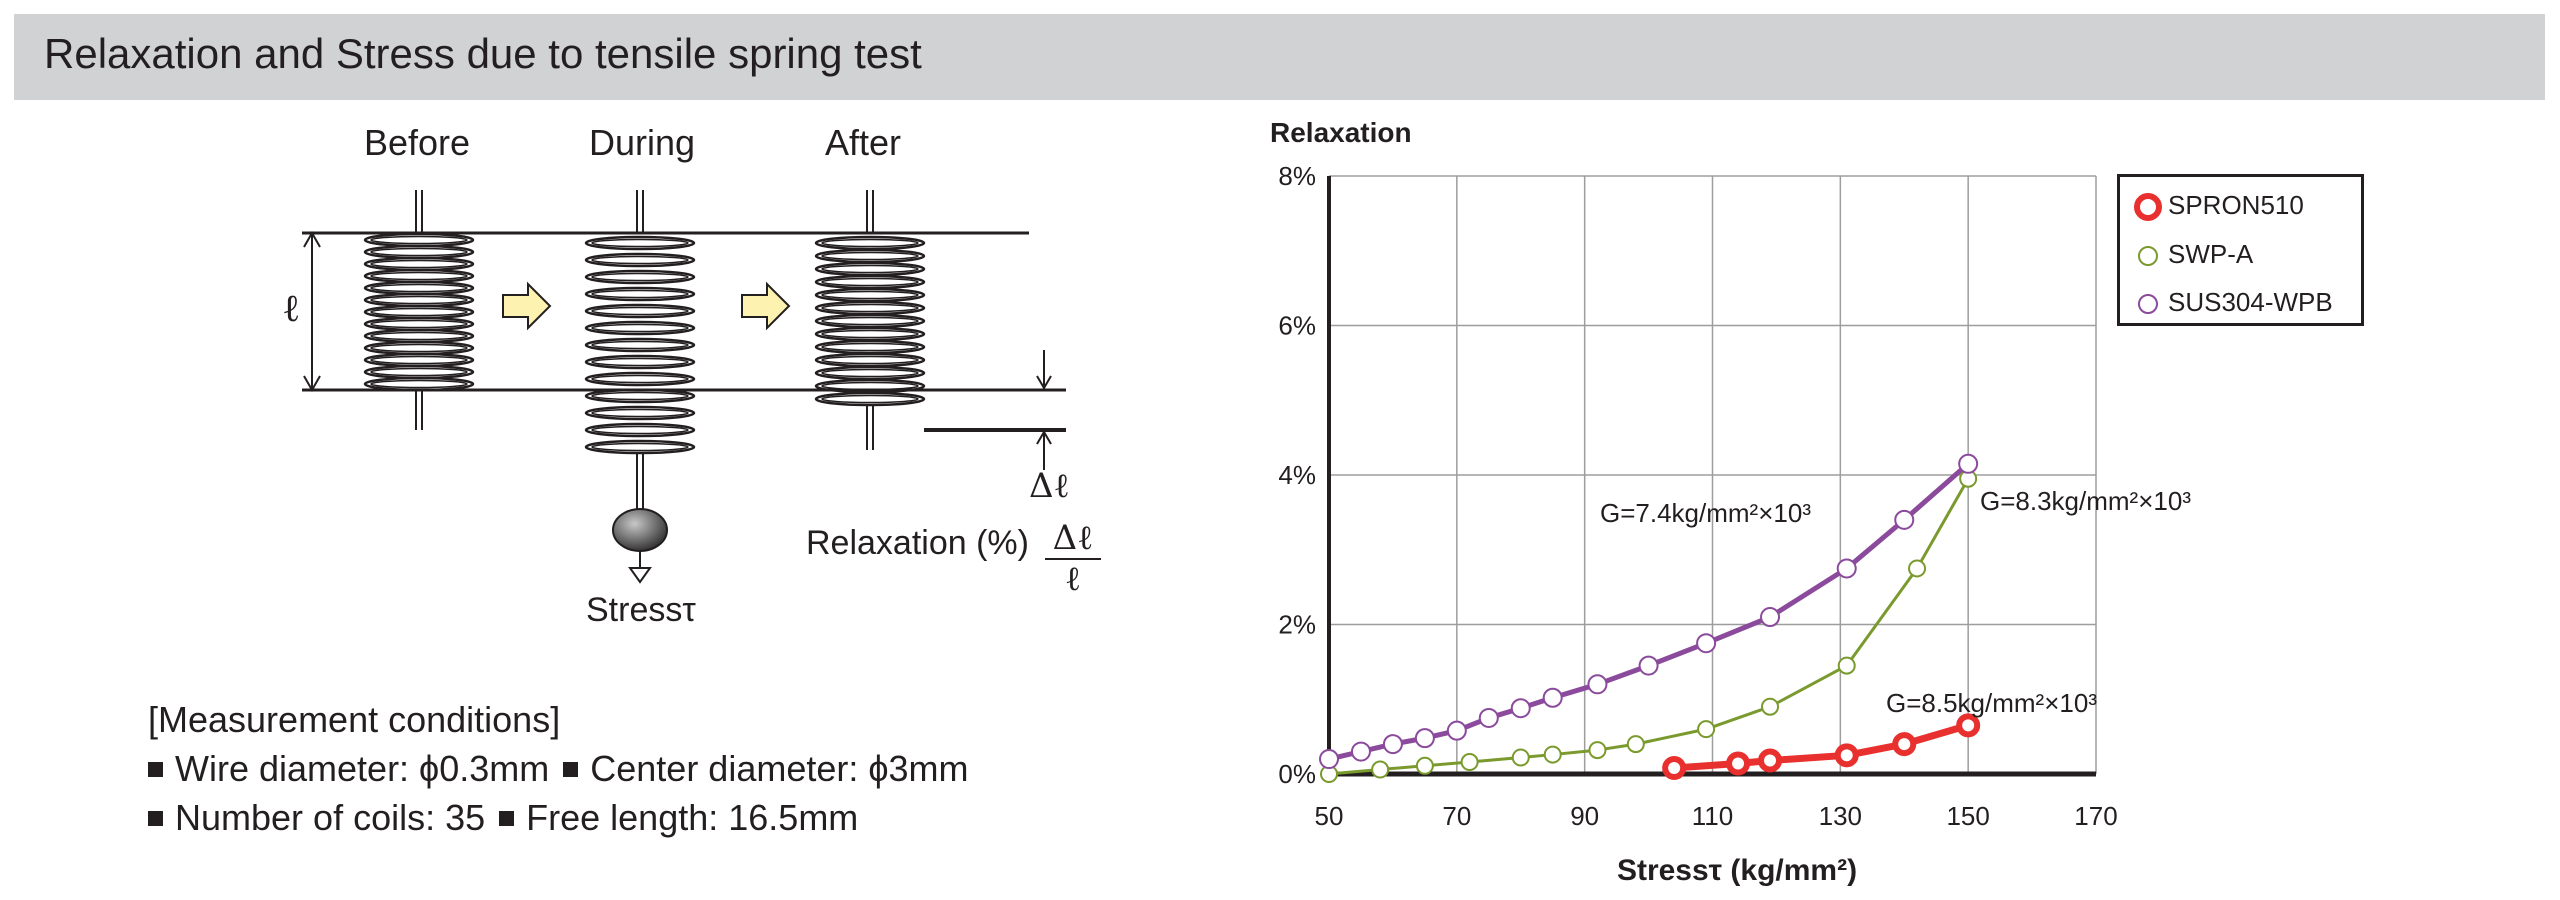 This screenshot has height=900, width=2560. I want to click on center-diameter: Center diameter: ϕ3mm, so click(779, 768).